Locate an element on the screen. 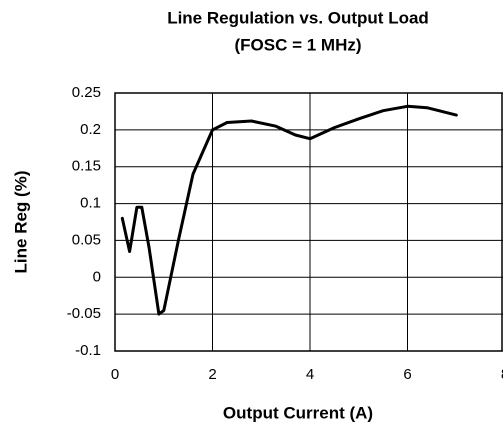 Image resolution: width=503 pixels, height=431 pixels. y-tick-label: 0.05 is located at coordinates (86, 239).